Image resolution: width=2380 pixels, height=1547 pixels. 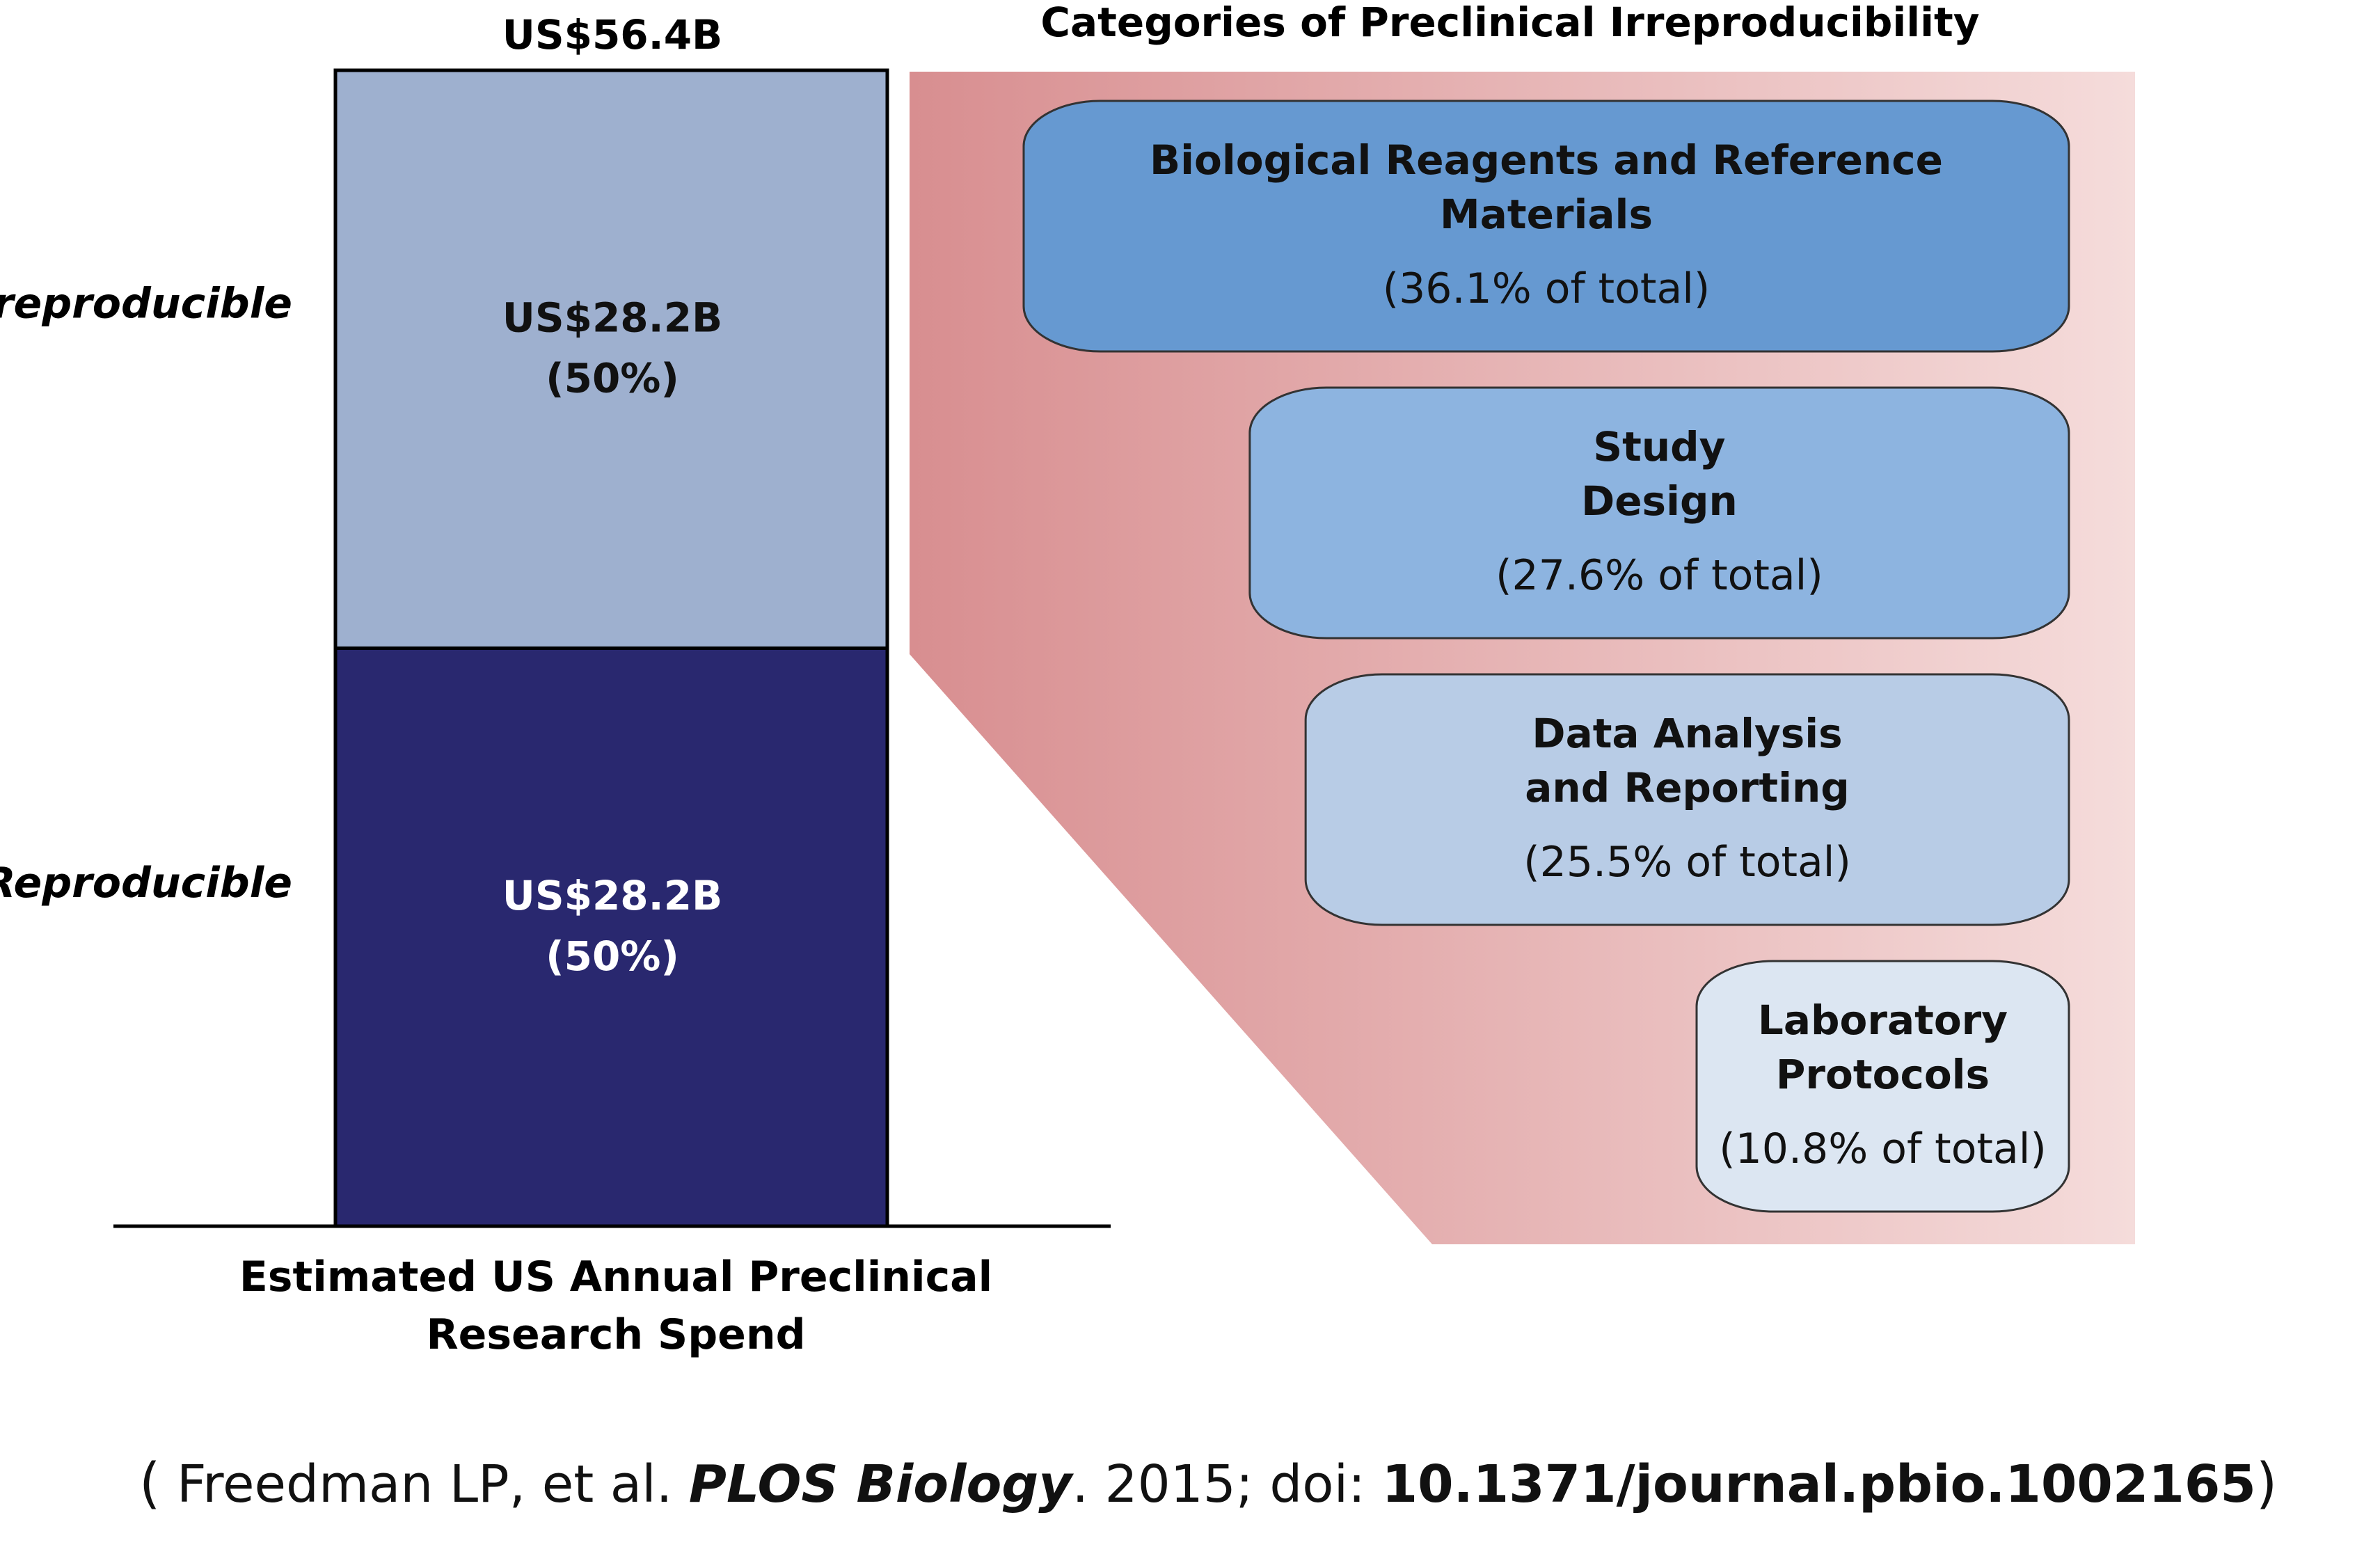 What do you see at coordinates (1883, 1020) in the screenshot?
I see `category-name-line: Laboratory` at bounding box center [1883, 1020].